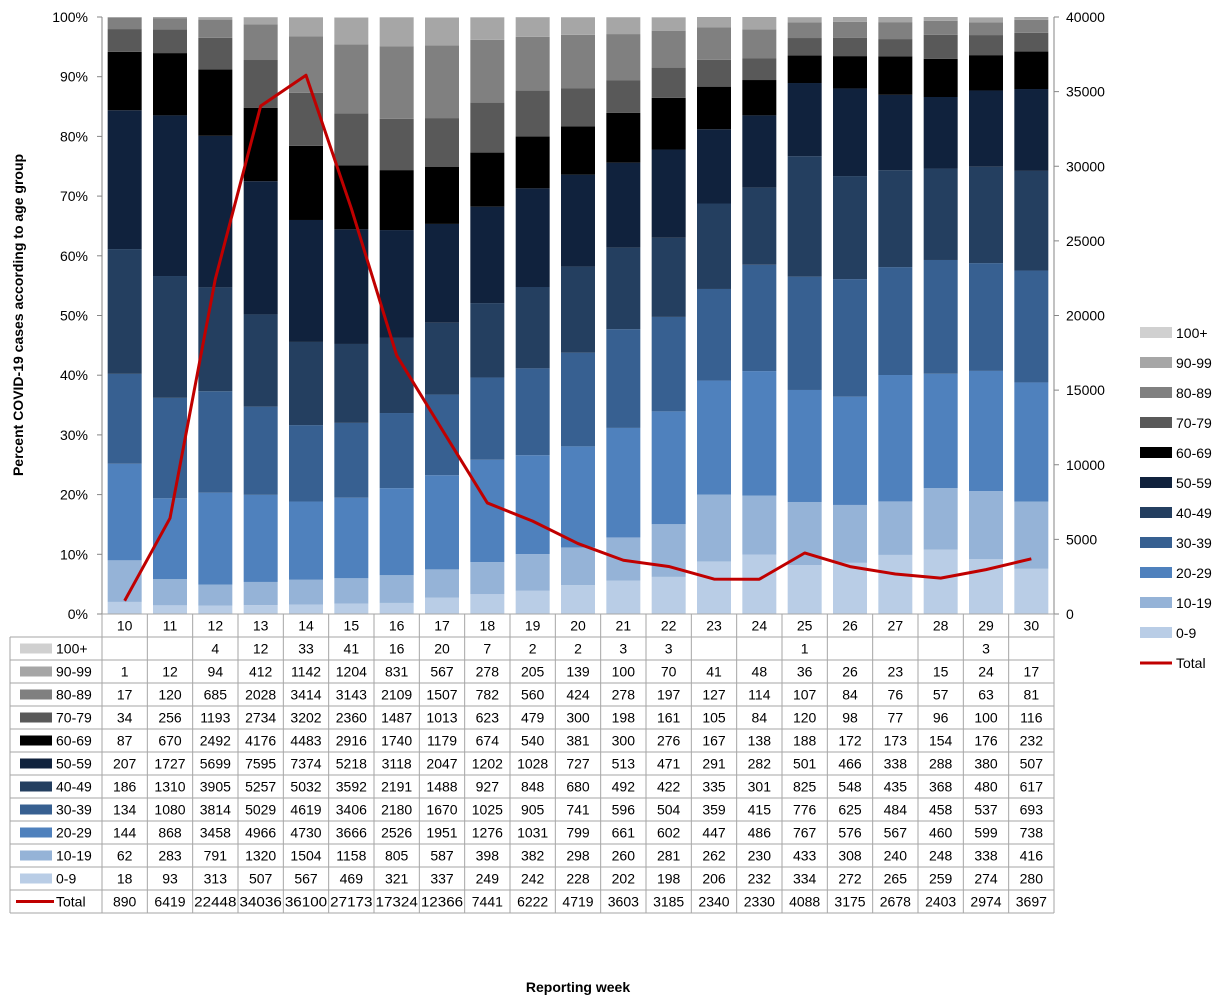 The width and height of the screenshot is (1228, 999). Describe the element at coordinates (533, 649) in the screenshot. I see `table-cell: 2` at that location.